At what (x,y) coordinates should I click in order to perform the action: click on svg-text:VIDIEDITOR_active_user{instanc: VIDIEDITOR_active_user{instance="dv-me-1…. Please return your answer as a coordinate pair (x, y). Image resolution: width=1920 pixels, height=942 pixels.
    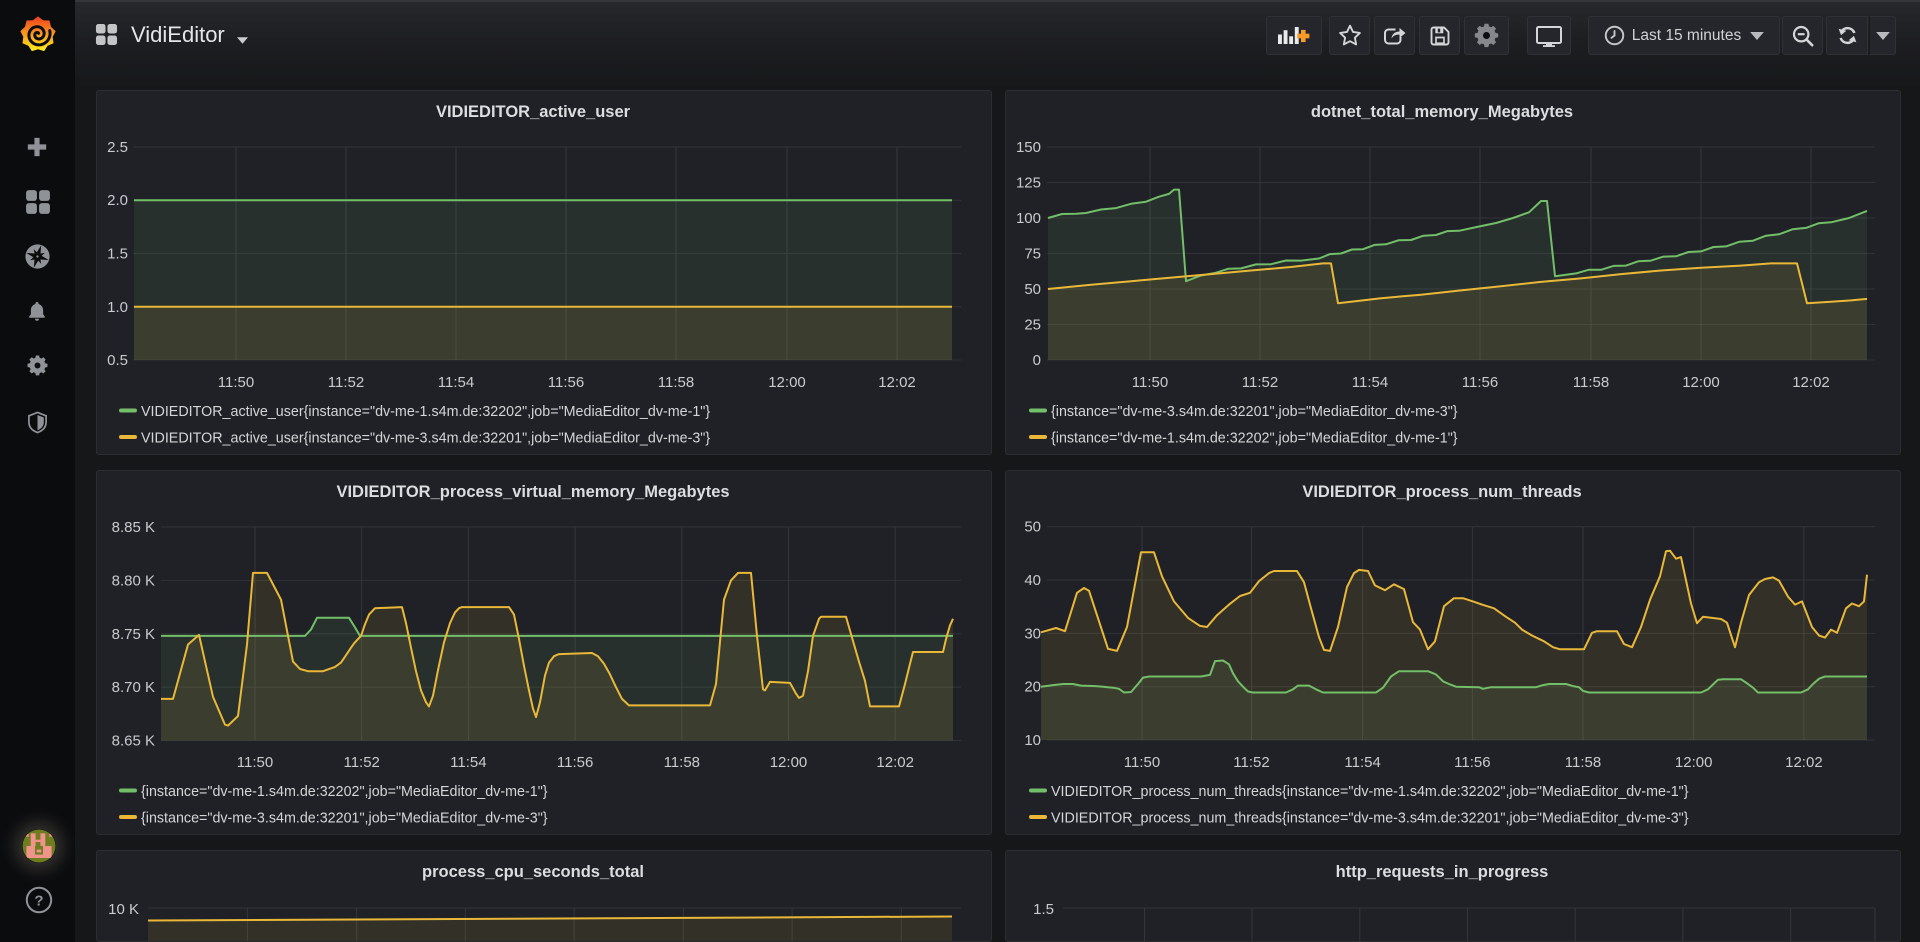
    Looking at the image, I should click on (425, 412).